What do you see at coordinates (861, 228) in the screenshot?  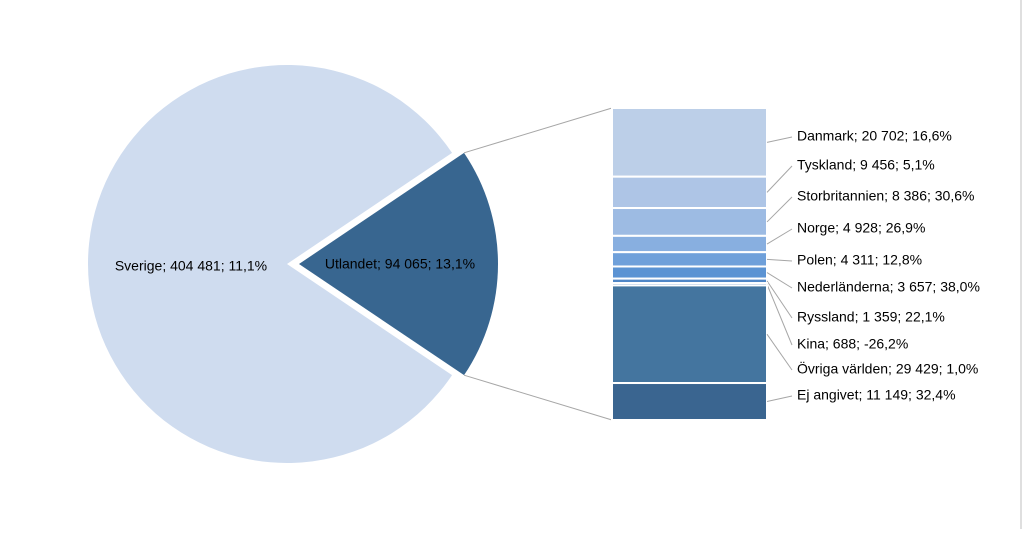 I see `data-label: Norge; 4 928; 26,9%` at bounding box center [861, 228].